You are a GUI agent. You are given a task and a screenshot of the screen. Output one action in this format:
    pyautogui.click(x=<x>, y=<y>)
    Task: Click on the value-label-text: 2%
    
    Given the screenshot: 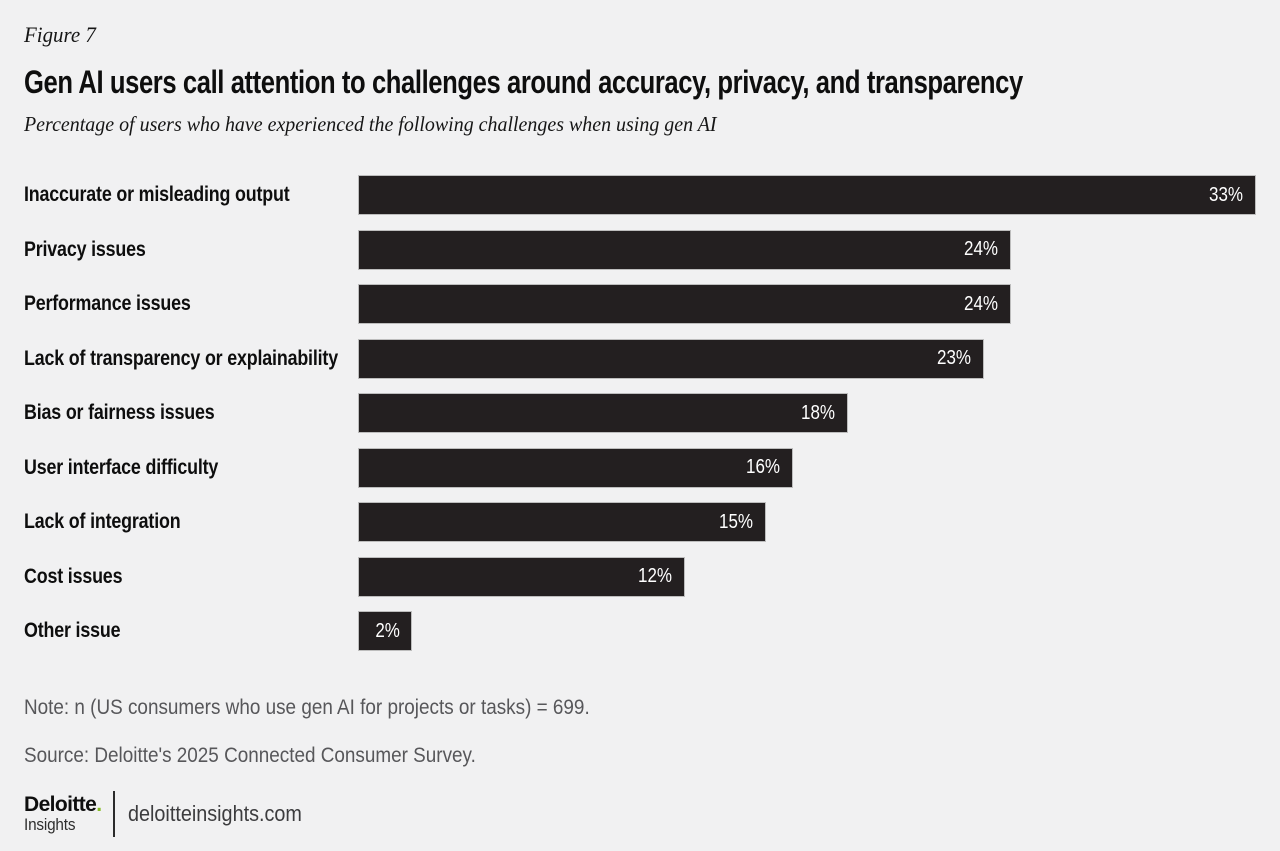 What is the action you would take?
    pyautogui.click(x=387, y=630)
    